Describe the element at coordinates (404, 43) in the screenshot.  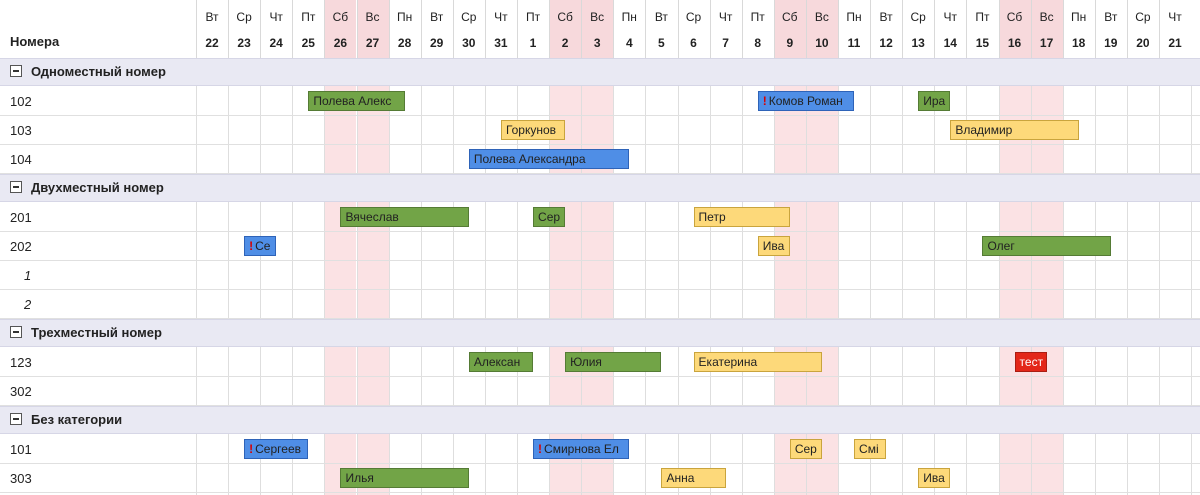
I see `day-number-label: 28` at that location.